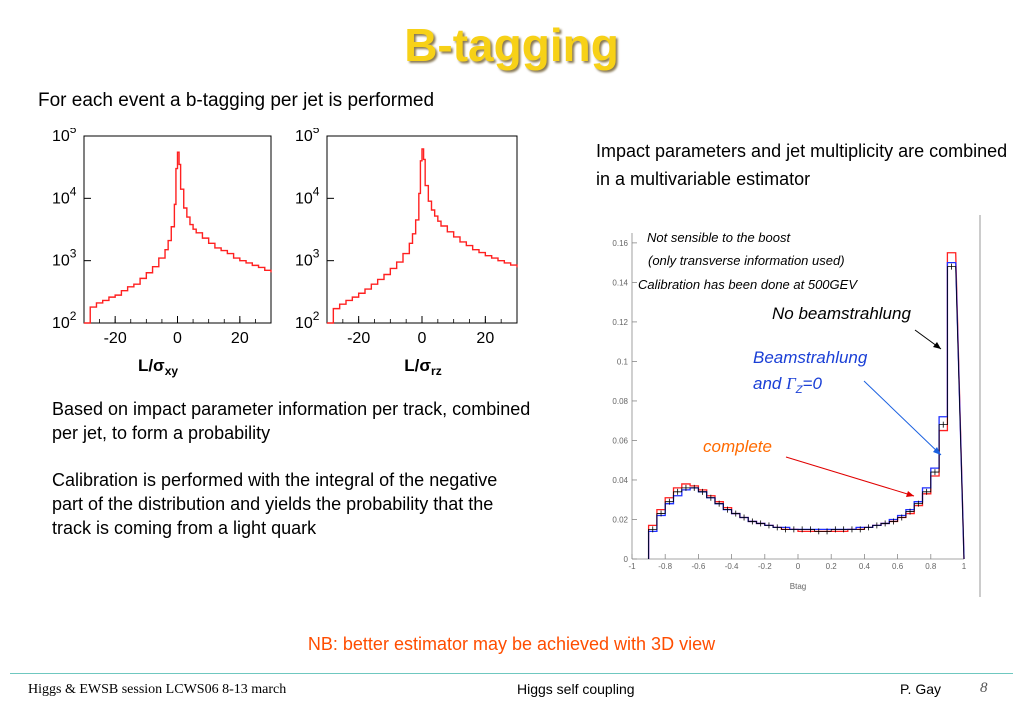  Describe the element at coordinates (620, 480) in the screenshot. I see `y-tick-label: 0.04` at that location.